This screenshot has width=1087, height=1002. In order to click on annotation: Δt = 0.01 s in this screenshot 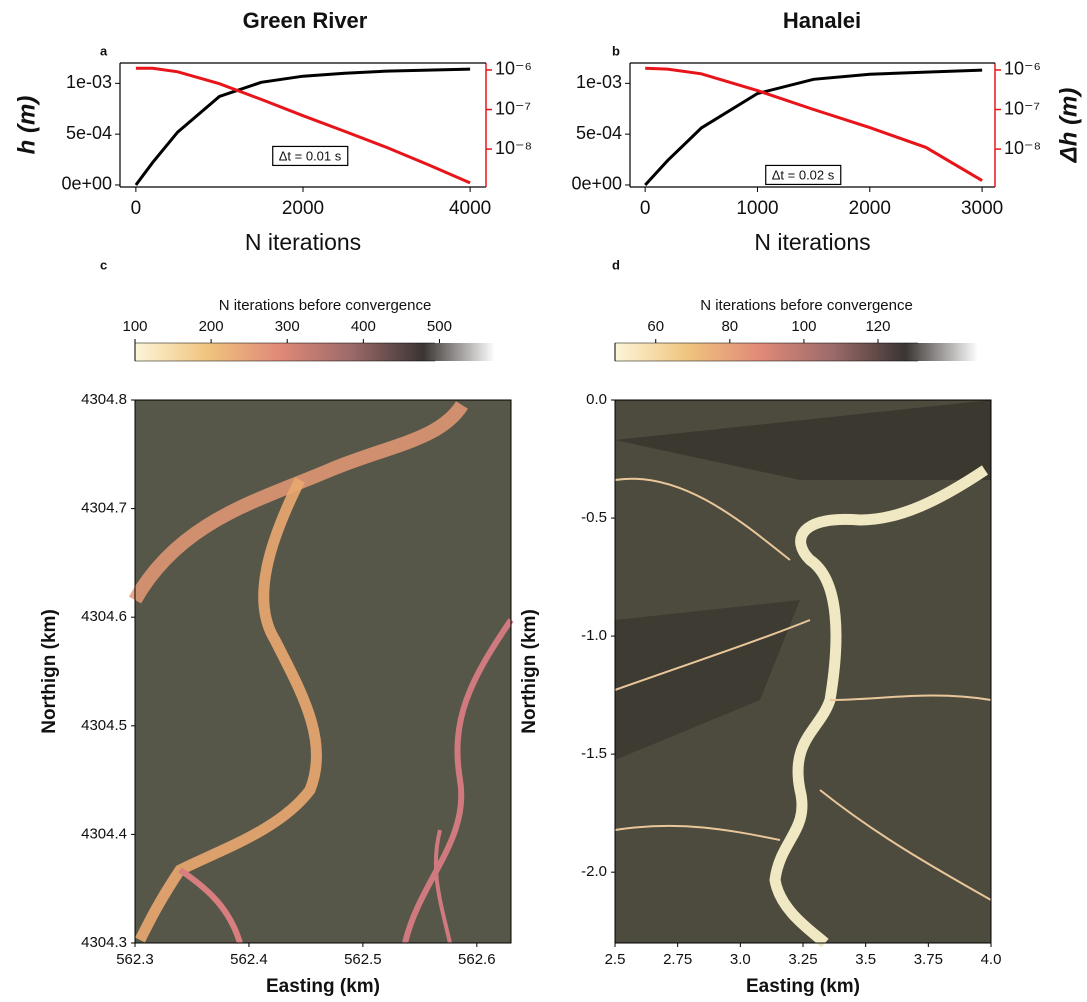, I will do `click(310, 155)`.